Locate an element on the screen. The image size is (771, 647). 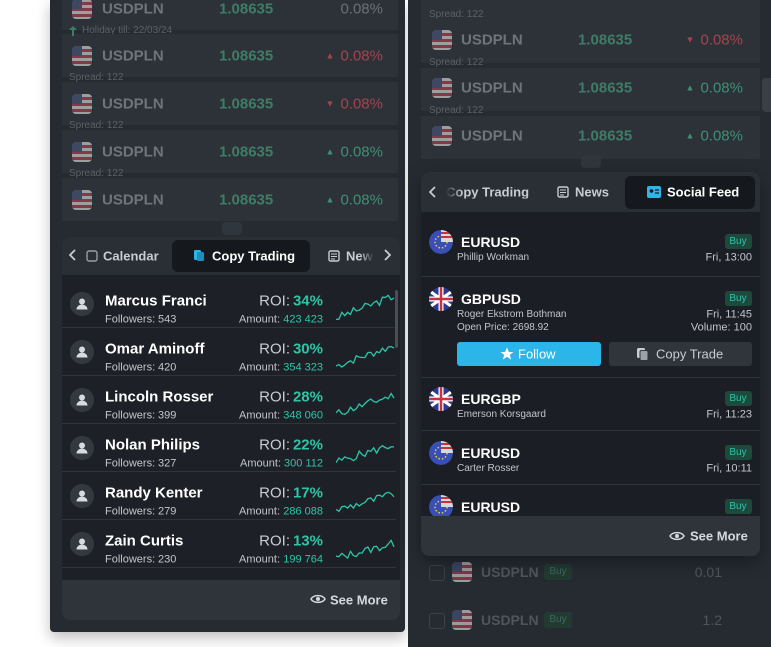
trader-name: Marcus Franci is located at coordinates (156, 301).